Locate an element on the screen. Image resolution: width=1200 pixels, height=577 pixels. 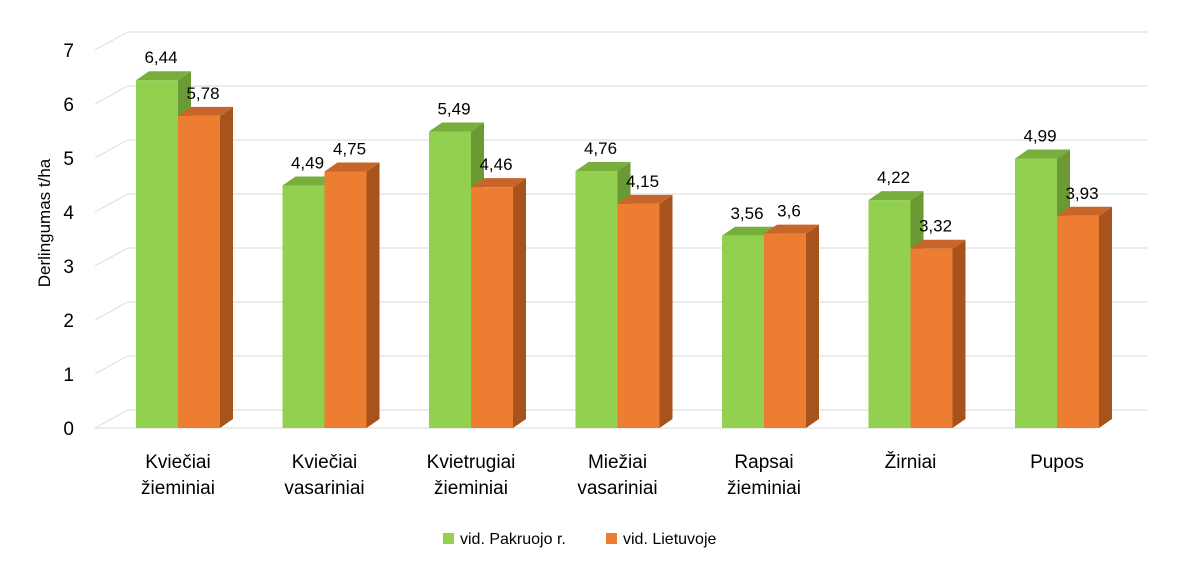
data-label: 3,6 is located at coordinates (789, 211).